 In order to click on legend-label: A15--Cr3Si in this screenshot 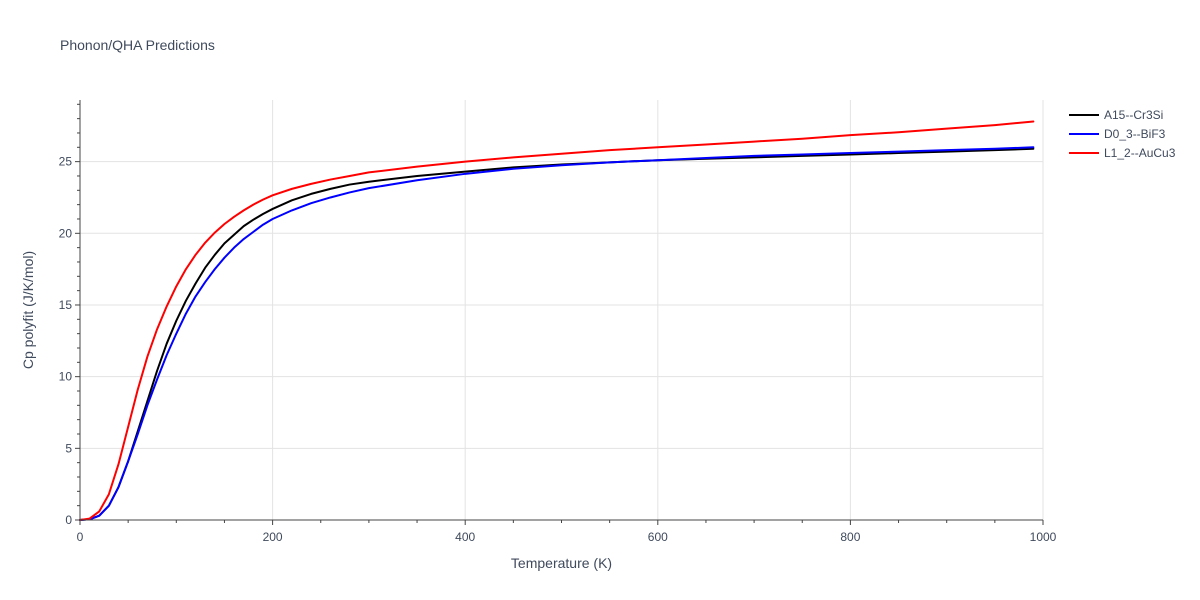, I will do `click(1133, 115)`.